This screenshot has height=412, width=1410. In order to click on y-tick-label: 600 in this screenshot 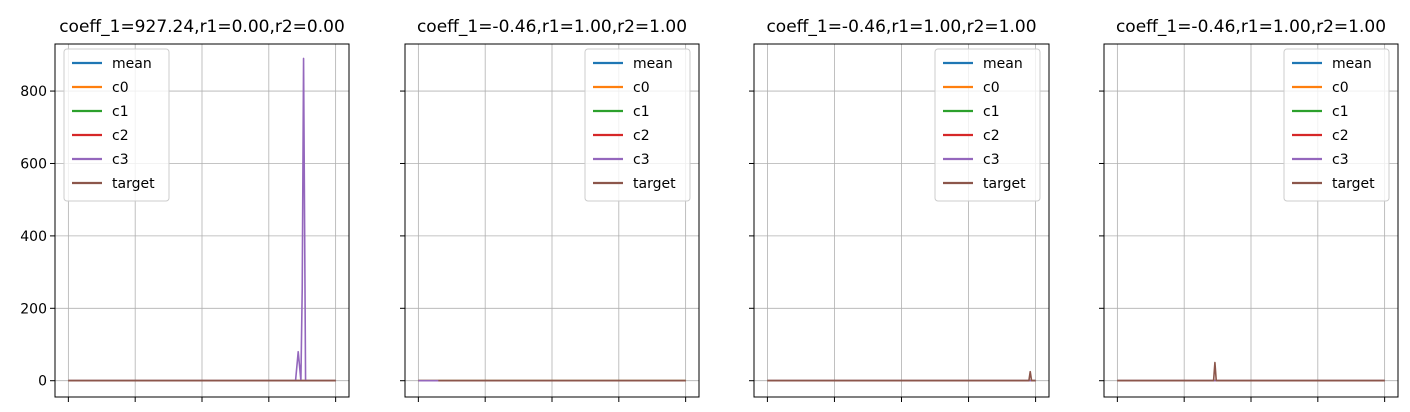, I will do `click(33, 164)`.